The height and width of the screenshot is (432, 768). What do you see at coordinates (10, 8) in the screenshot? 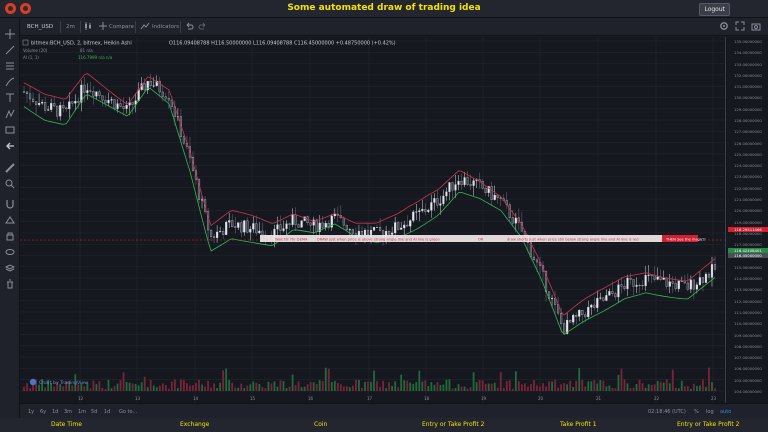
I see `menu-toggle-icon` at bounding box center [10, 8].